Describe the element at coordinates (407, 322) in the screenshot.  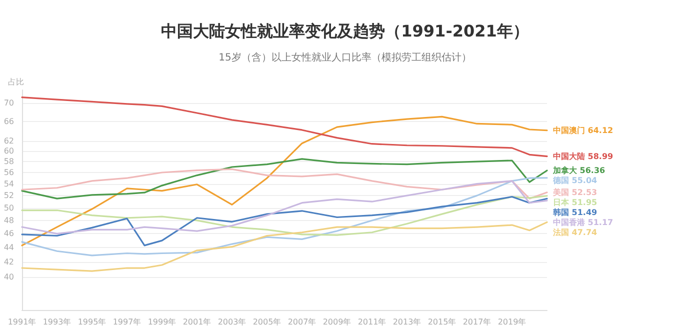
I see `x-tick-label: 2013年` at that location.